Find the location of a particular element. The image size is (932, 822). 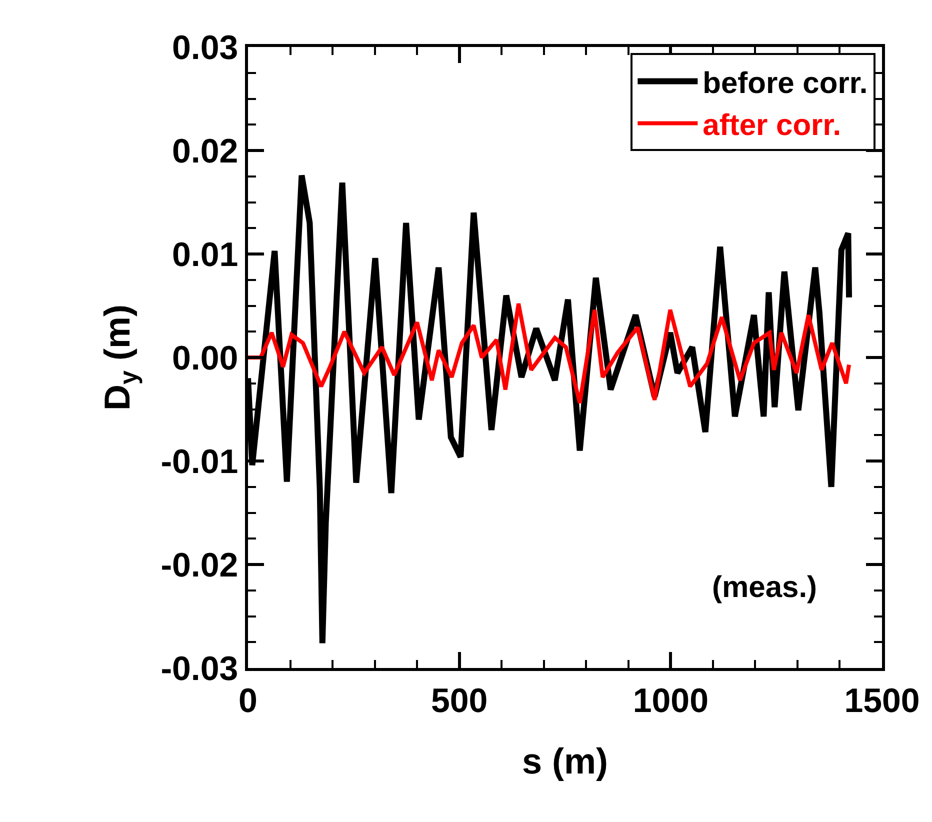

y-tick-label: 0.03 is located at coordinates (205, 47).